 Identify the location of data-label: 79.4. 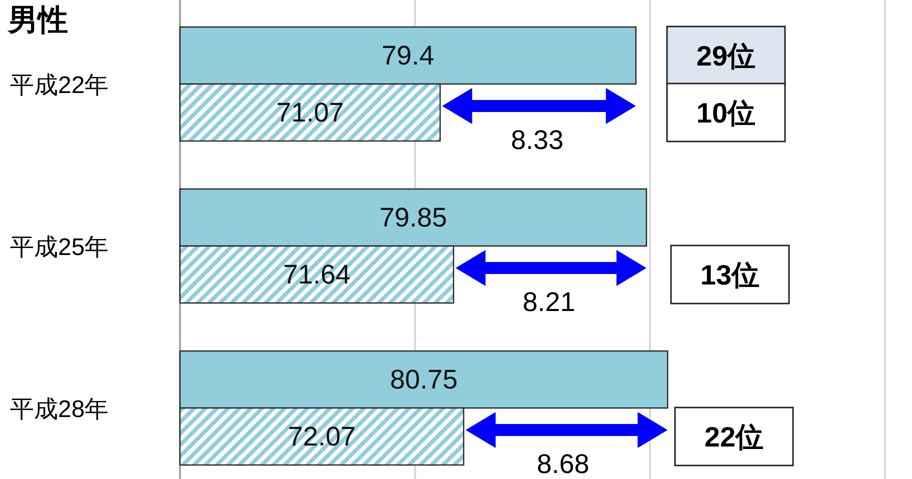
(408, 55).